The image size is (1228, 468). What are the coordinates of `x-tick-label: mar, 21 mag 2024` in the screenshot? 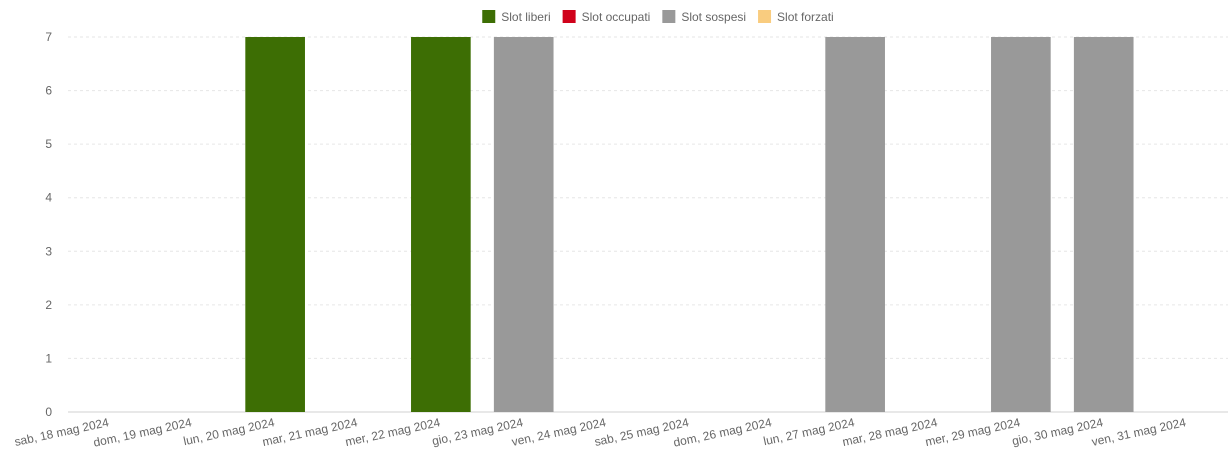 It's located at (310, 432).